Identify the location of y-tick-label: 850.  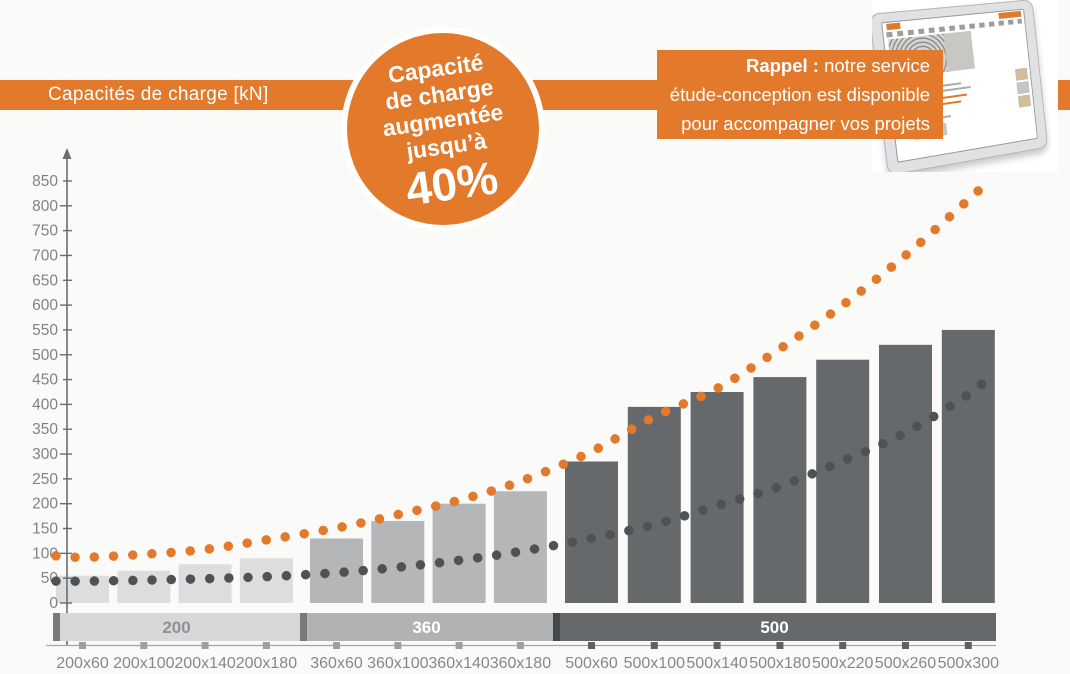
(45, 181).